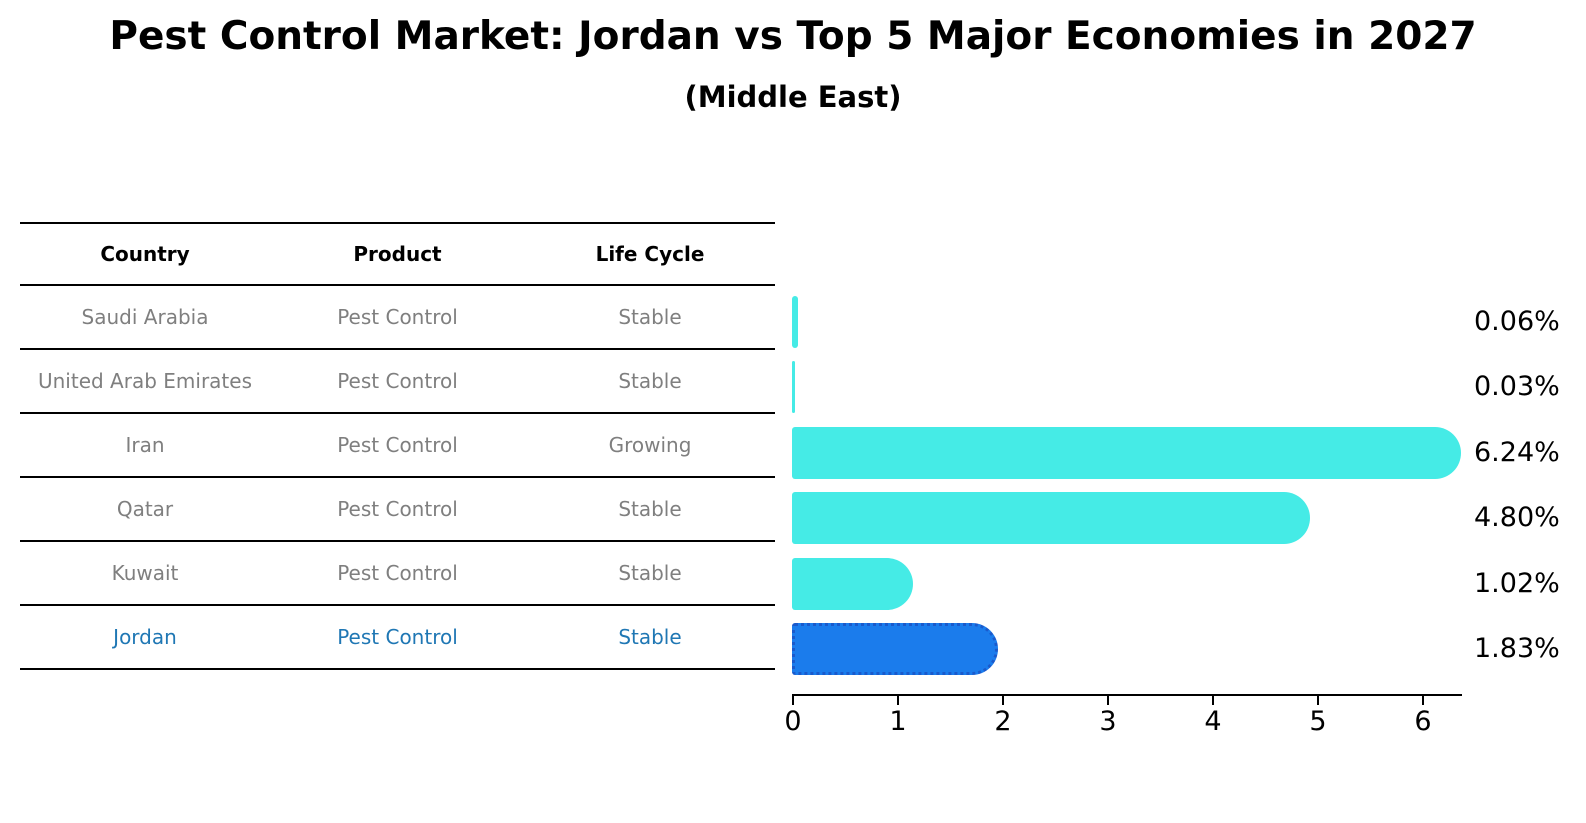 The width and height of the screenshot is (1586, 823). Describe the element at coordinates (853, 584) in the screenshot. I see `bar-kuwait` at that location.